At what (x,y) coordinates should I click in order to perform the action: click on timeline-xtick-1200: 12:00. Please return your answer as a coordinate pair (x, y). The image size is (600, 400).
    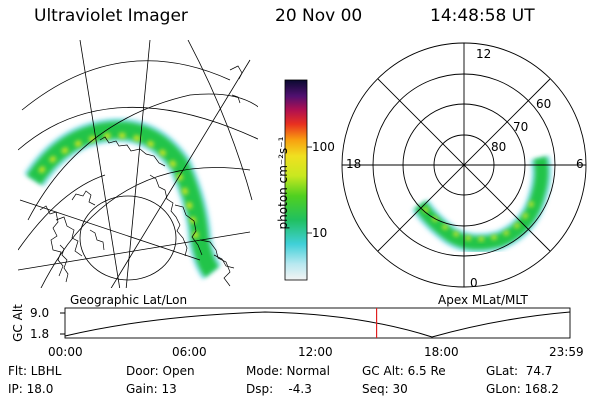
    Looking at the image, I should click on (315, 352).